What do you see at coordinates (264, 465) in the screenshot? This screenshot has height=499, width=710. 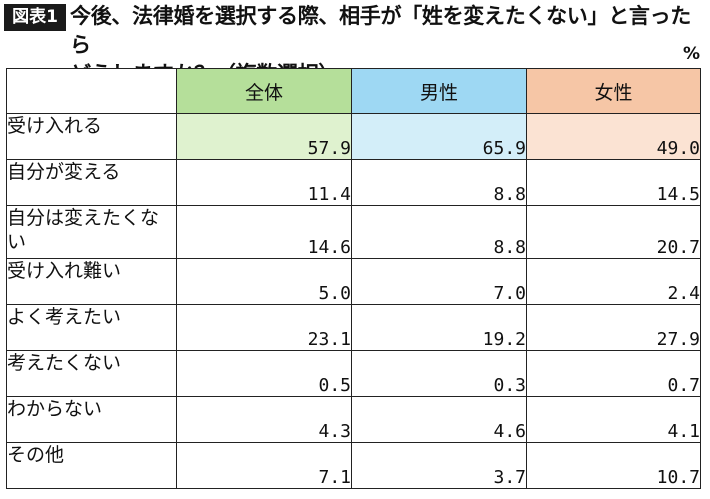 I see `value-cell-all: 7.1` at bounding box center [264, 465].